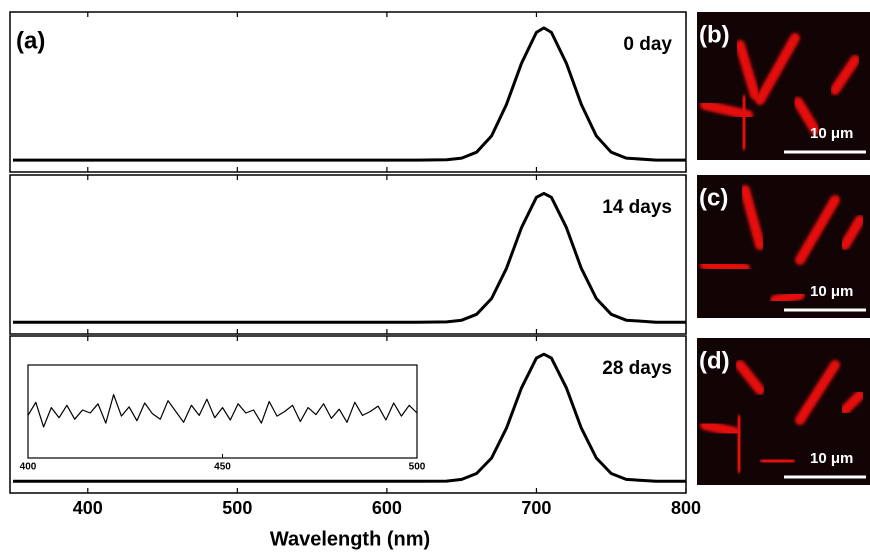 This screenshot has width=870, height=558. Describe the element at coordinates (714, 360) in the screenshot. I see `image-label: (d)` at that location.